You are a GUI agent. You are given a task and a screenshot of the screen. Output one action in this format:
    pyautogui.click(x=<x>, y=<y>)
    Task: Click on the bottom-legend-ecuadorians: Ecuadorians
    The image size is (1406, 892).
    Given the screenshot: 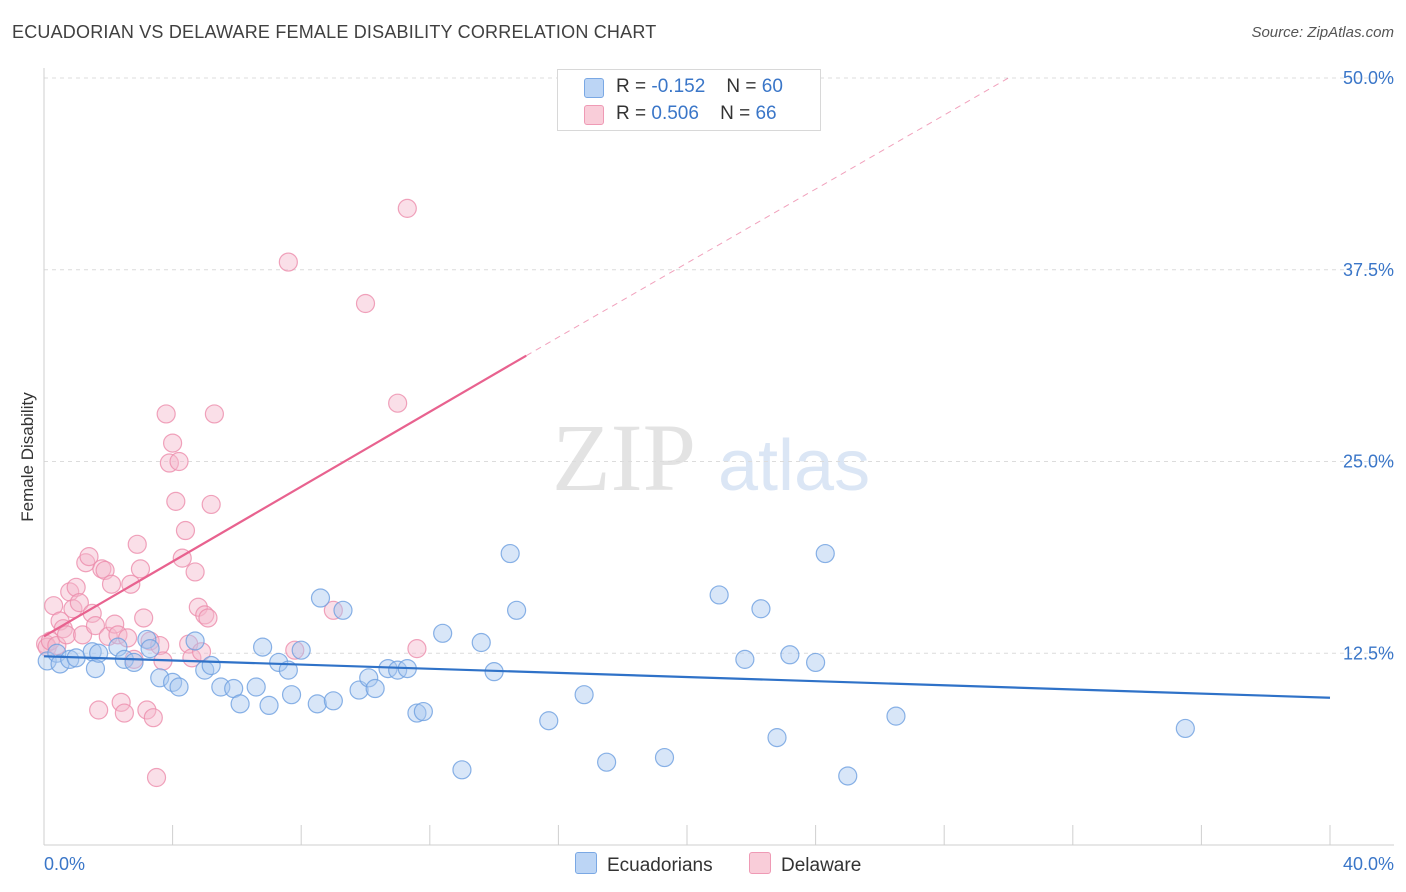 What is the action you would take?
    pyautogui.click(x=644, y=864)
    